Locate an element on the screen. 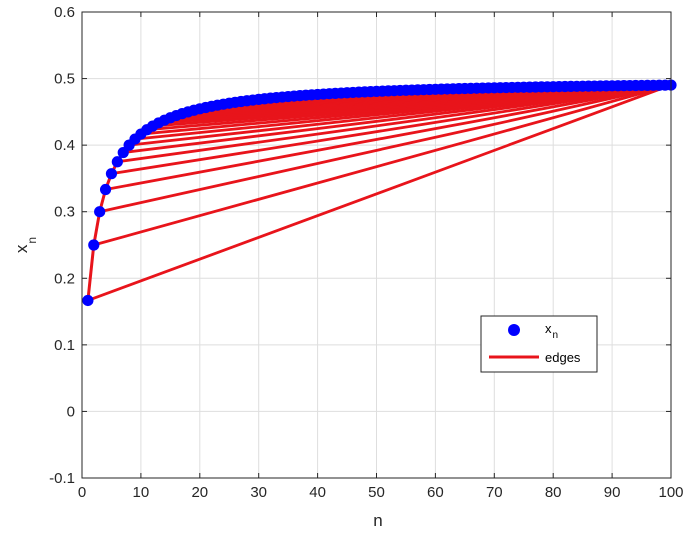 The height and width of the screenshot is (534, 685). x-tick-label: 90 is located at coordinates (612, 492).